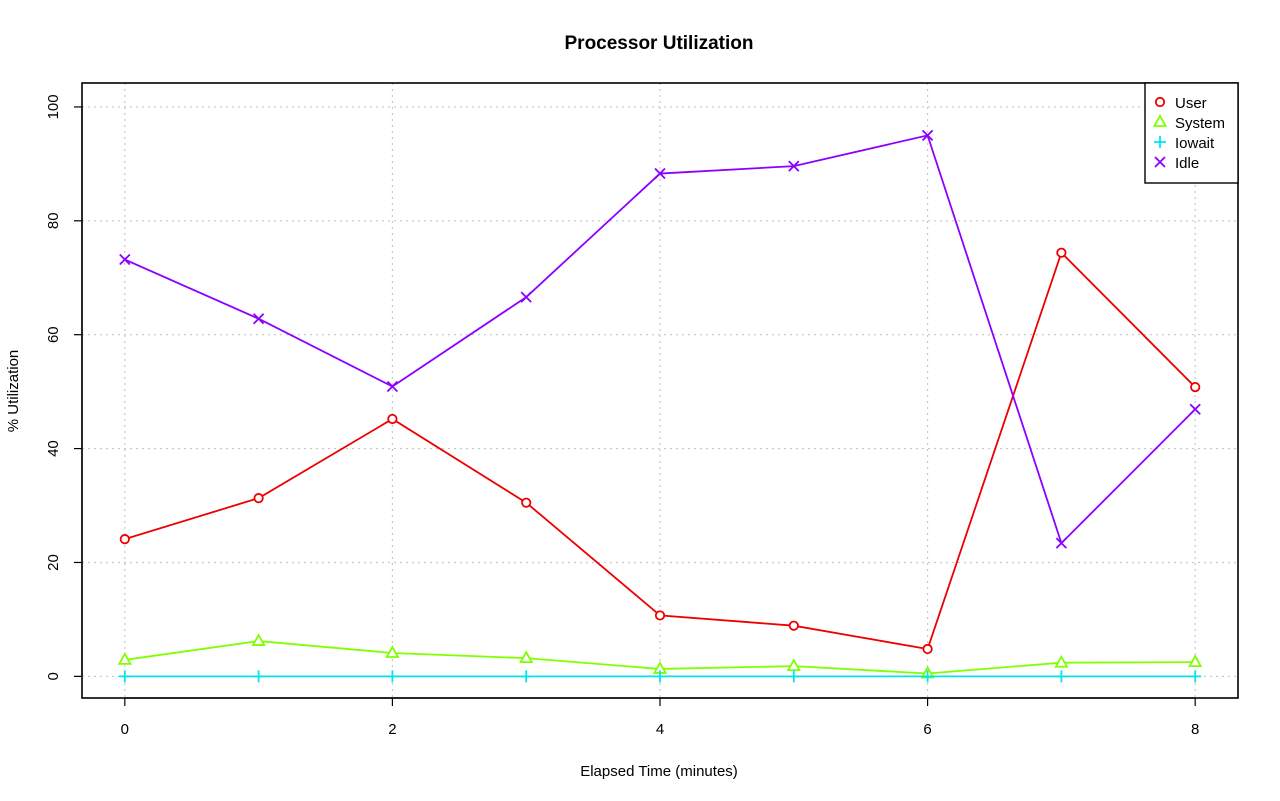  What do you see at coordinates (1195, 143) in the screenshot?
I see `legend-label-iowait: Iowait` at bounding box center [1195, 143].